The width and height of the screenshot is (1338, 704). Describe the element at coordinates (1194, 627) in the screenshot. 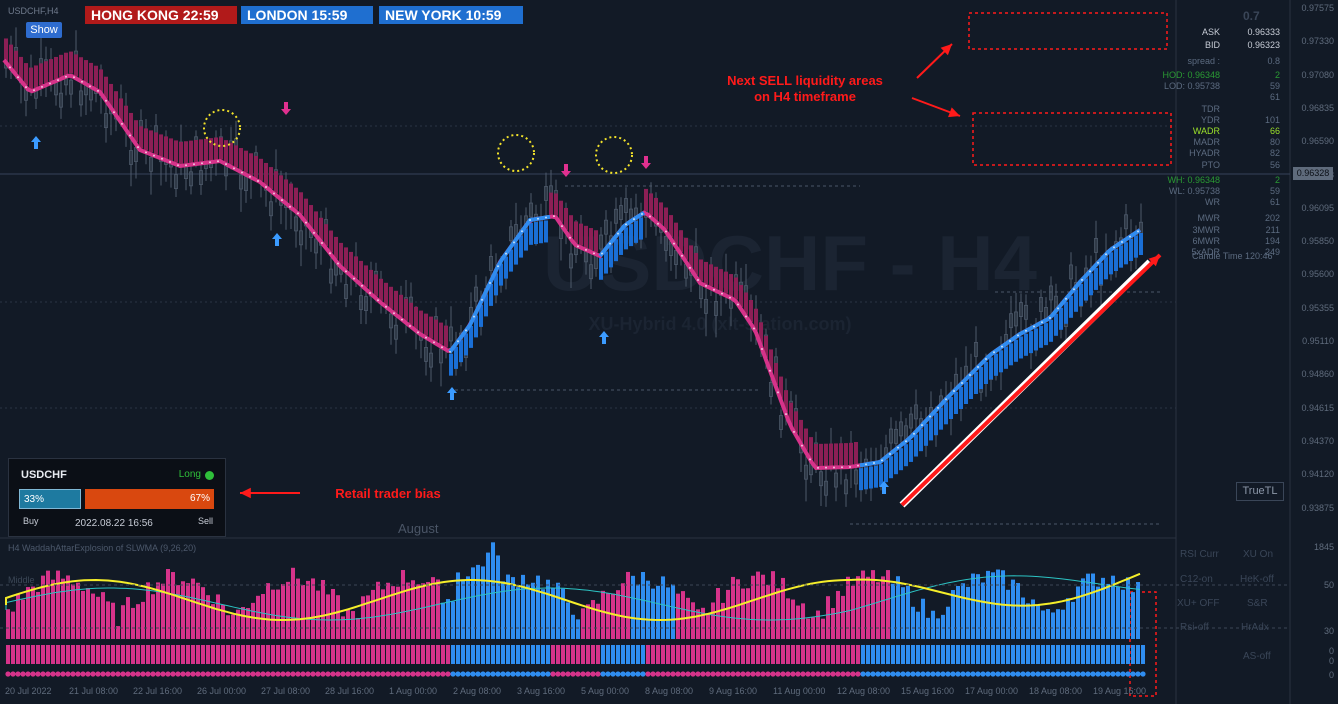

I see `indicator-button: Rsi-off` at that location.